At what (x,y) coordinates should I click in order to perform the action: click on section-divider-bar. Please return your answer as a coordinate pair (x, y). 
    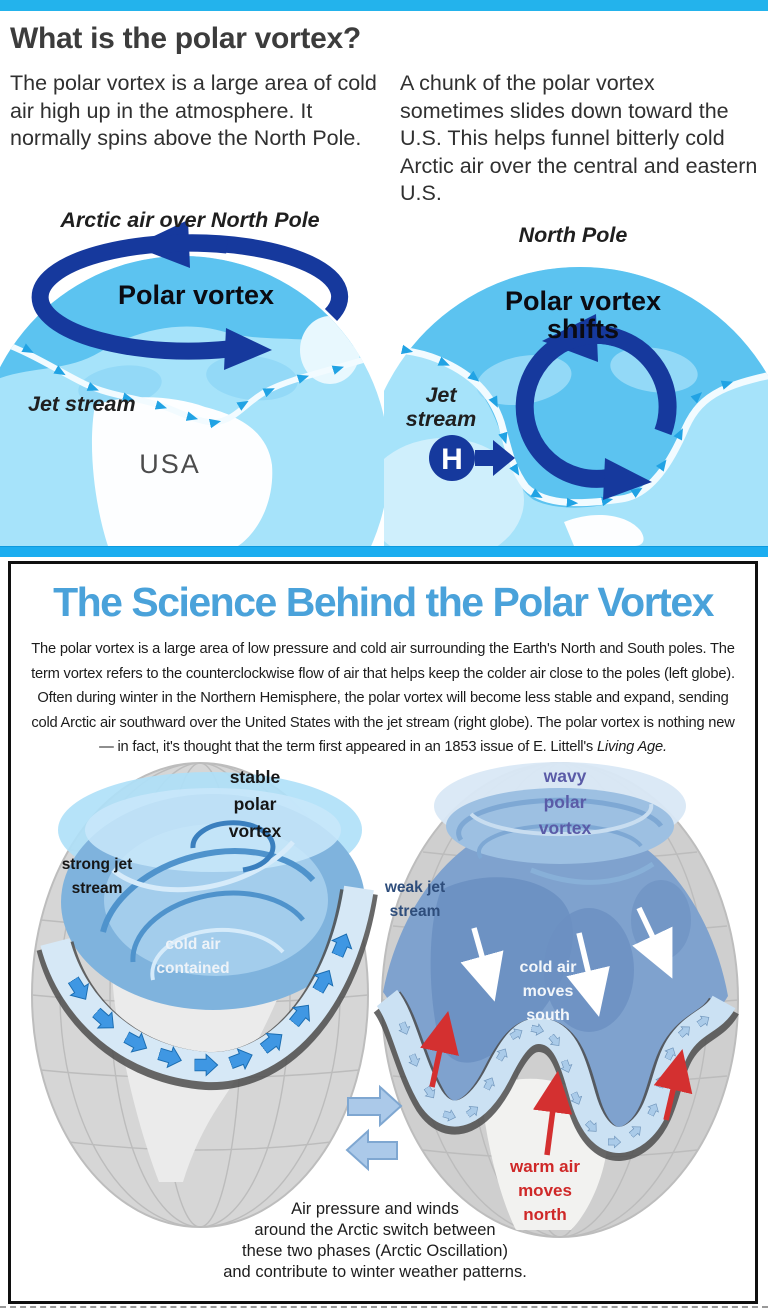
    Looking at the image, I should click on (384, 551).